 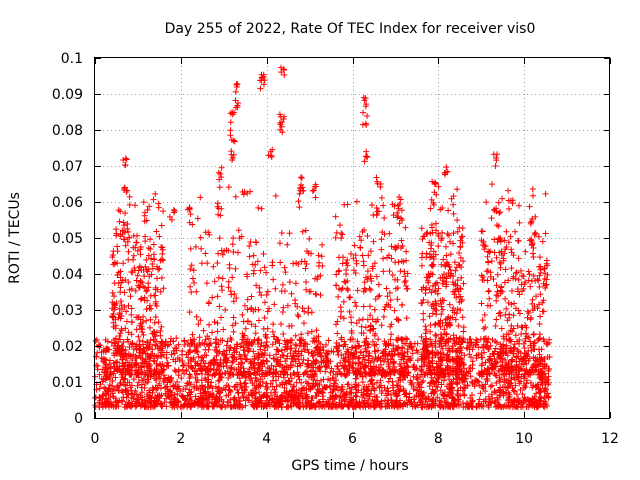 What do you see at coordinates (78, 419) in the screenshot?
I see `y-tick-label: 0` at bounding box center [78, 419].